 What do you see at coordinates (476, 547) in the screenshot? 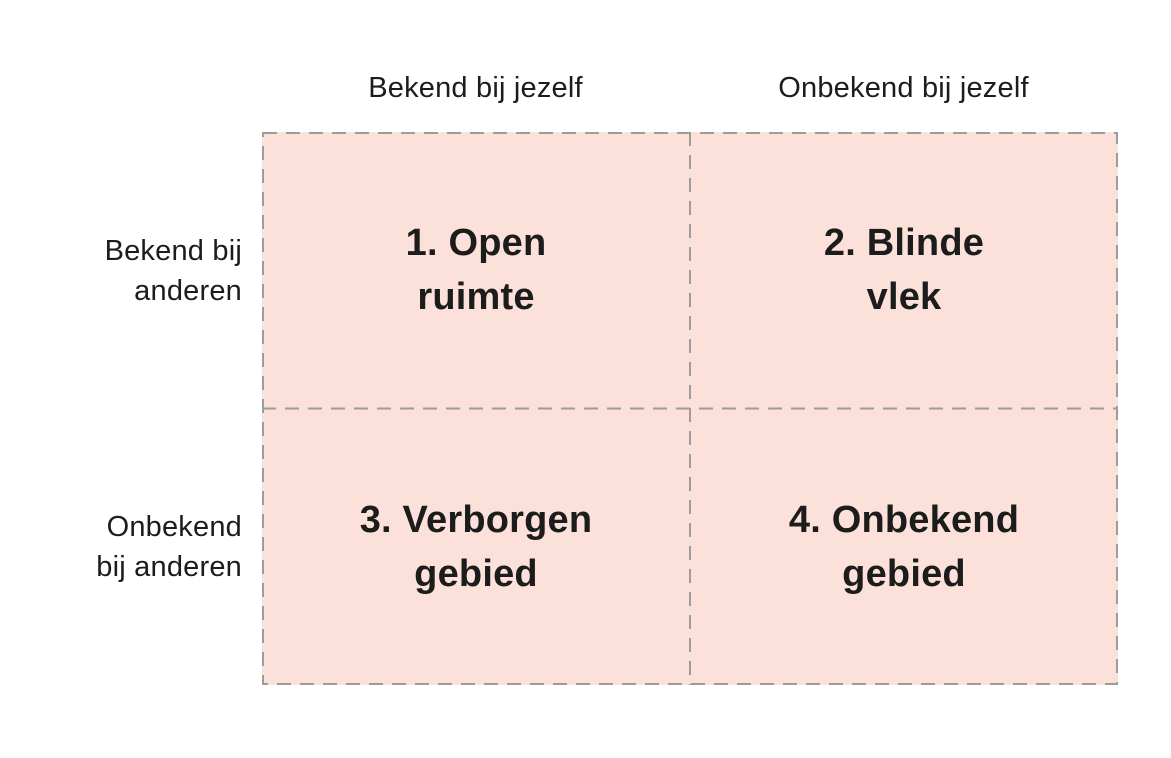
I see `quadrant-3-verborgen-gebied: 3. Verborgen gebied` at bounding box center [476, 547].